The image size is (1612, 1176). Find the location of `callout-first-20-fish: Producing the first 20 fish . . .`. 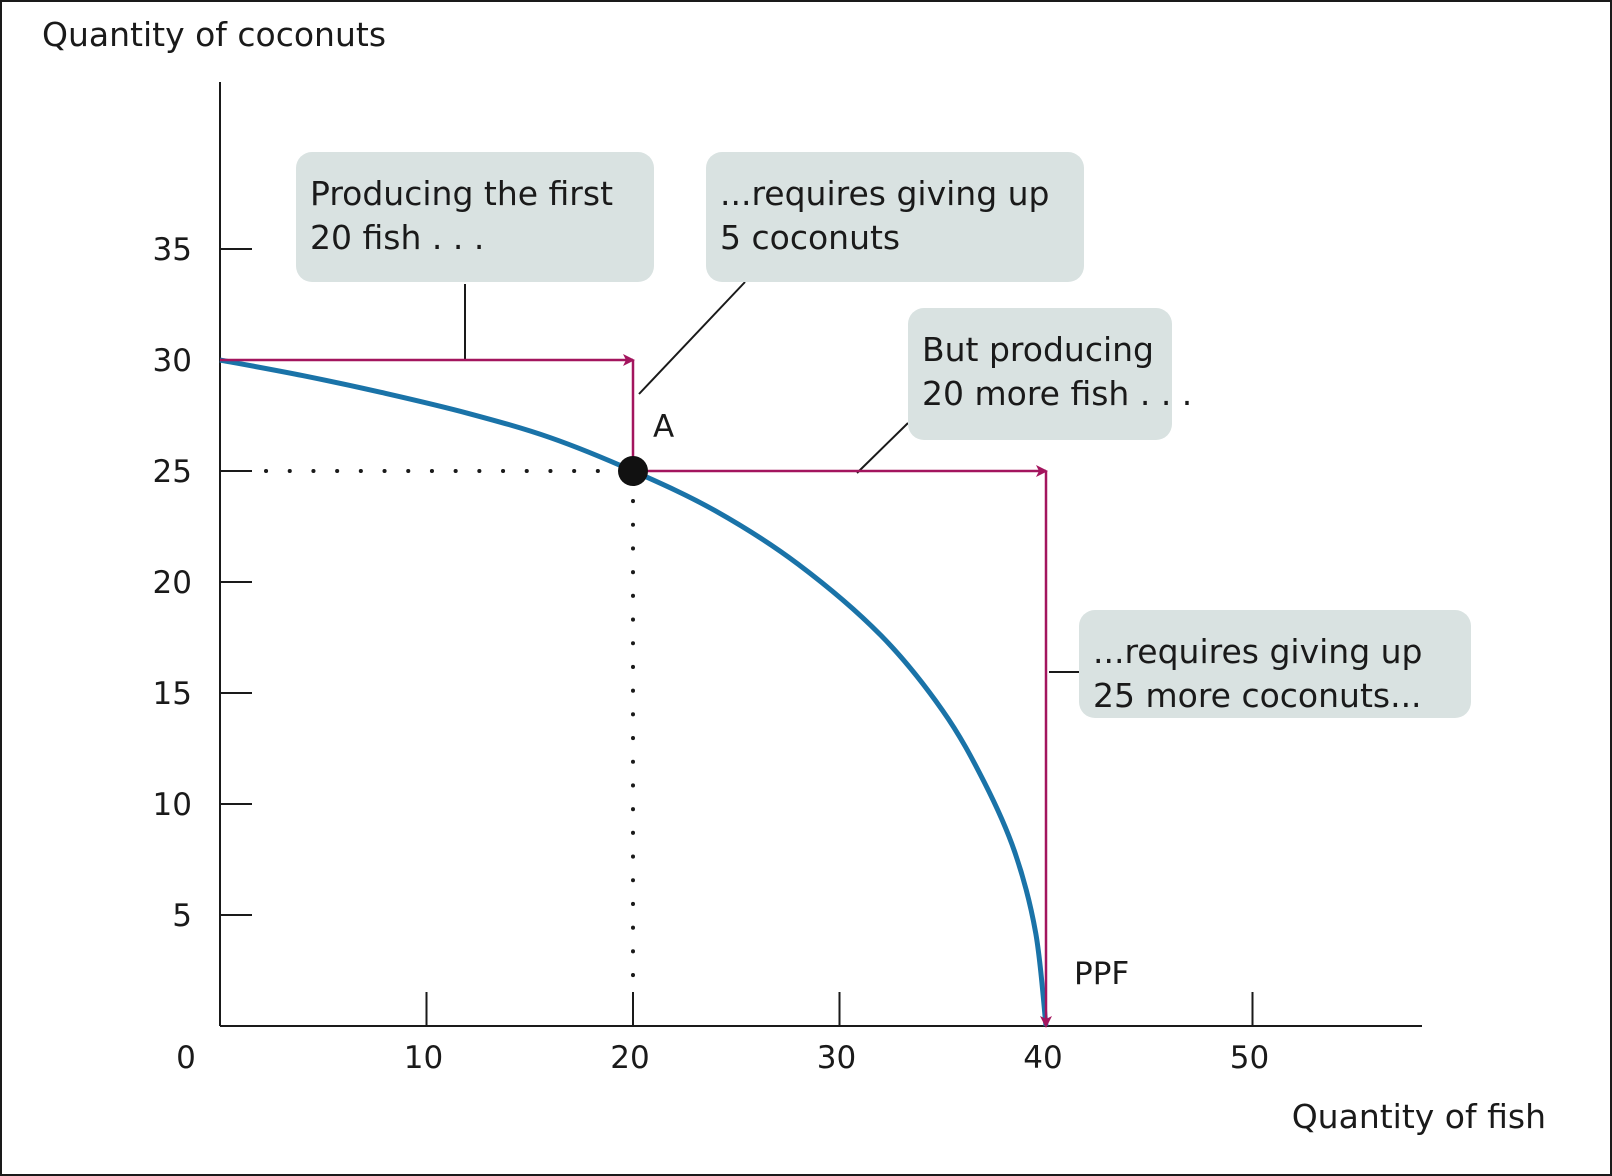

callout-first-20-fish: Producing the first 20 fish . . . is located at coordinates (475, 217).